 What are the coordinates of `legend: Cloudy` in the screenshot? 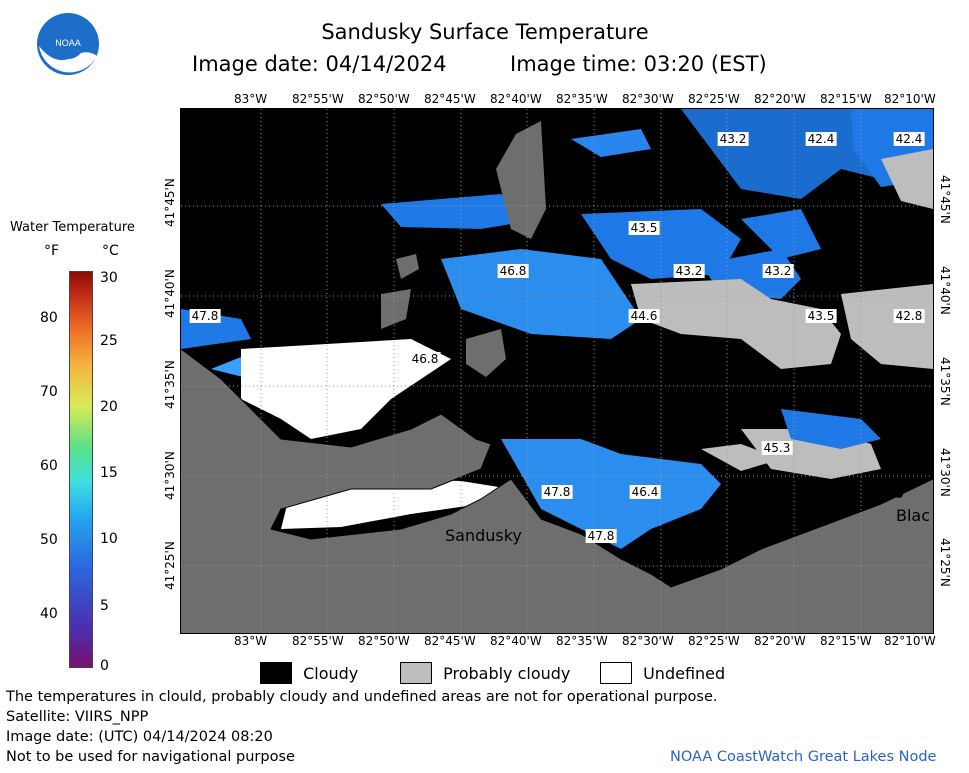 It's located at (309, 673).